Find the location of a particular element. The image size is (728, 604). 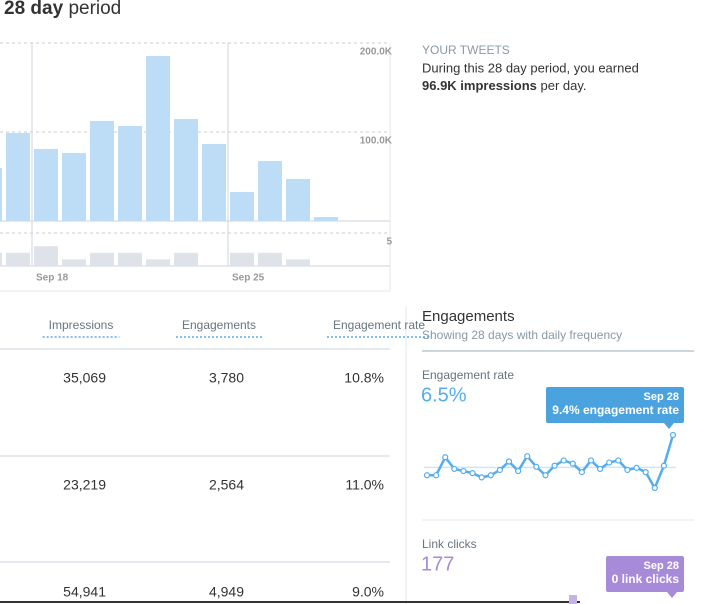

rate-tooltip is located at coordinates (615, 405).